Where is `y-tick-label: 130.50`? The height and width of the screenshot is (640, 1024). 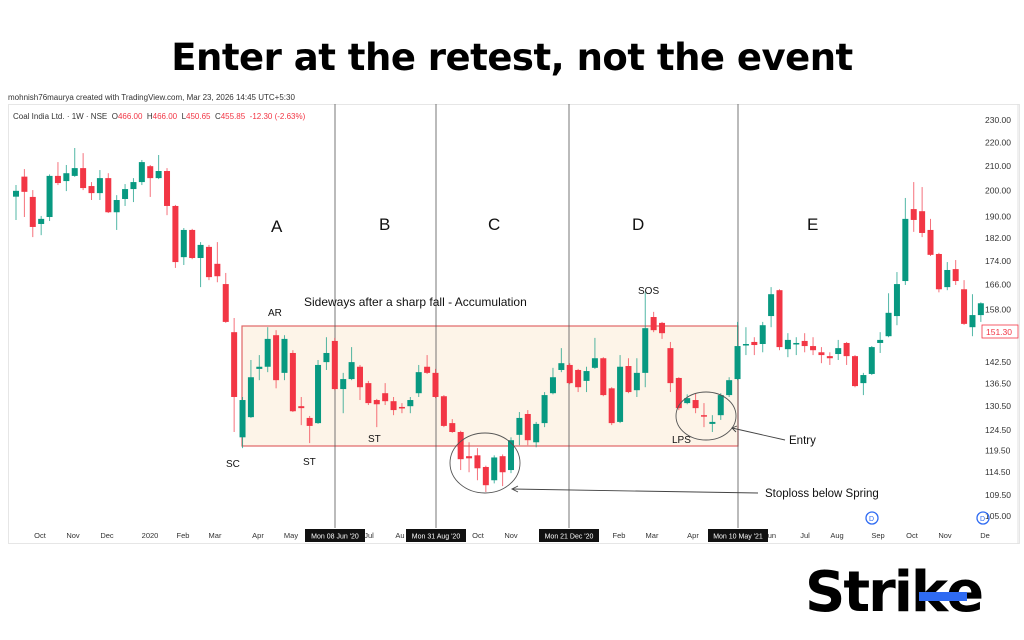
y-tick-label: 130.50 is located at coordinates (998, 406).